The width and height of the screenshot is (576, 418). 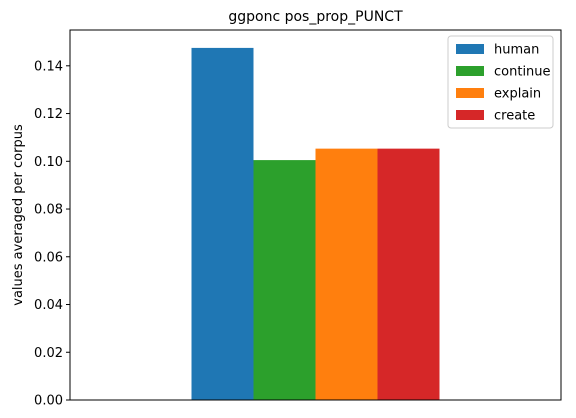 What do you see at coordinates (514, 116) in the screenshot?
I see `legend-label-create: create` at bounding box center [514, 116].